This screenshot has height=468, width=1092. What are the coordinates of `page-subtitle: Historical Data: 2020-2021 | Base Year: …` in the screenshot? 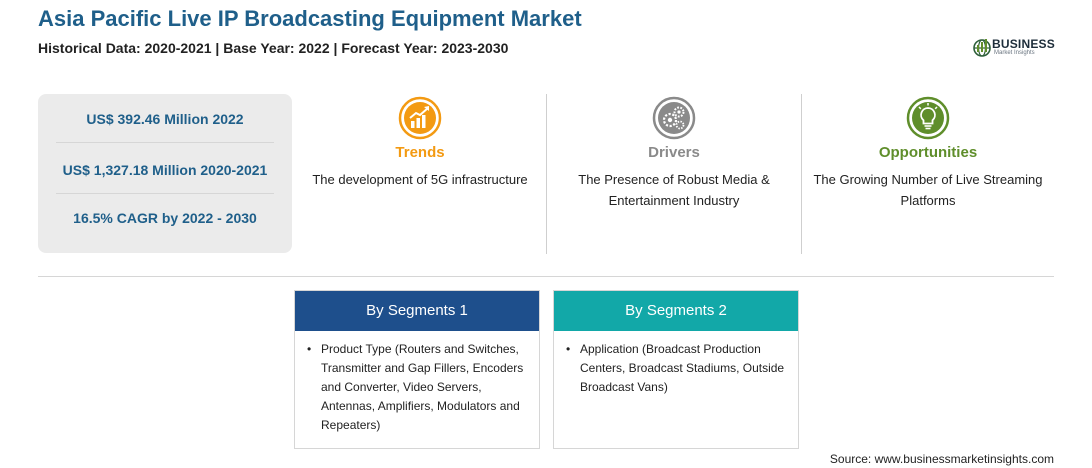 It's located at (273, 48).